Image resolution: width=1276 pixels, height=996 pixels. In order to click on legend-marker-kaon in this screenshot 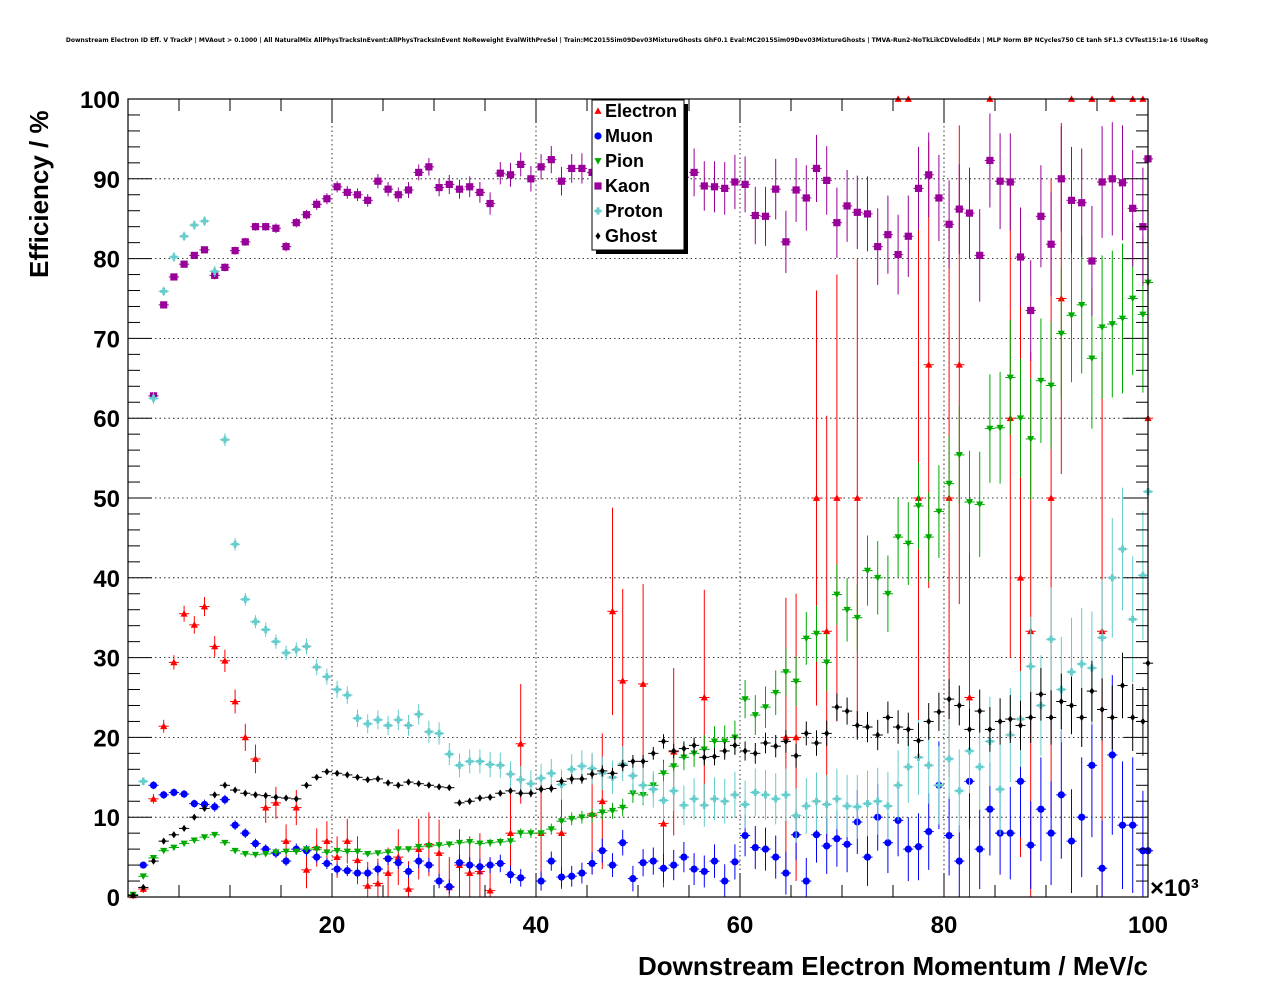, I will do `click(598, 186)`.